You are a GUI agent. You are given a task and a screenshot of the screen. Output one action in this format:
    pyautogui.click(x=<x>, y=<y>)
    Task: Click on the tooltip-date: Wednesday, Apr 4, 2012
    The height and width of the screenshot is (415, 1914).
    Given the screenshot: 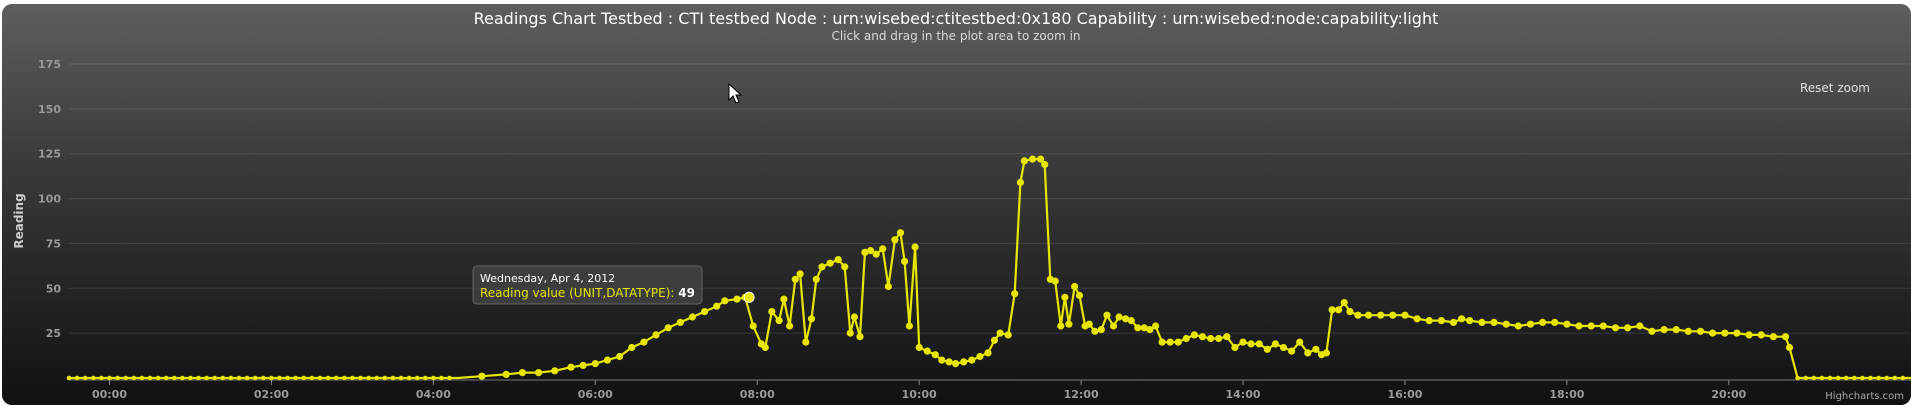 What is the action you would take?
    pyautogui.click(x=547, y=278)
    